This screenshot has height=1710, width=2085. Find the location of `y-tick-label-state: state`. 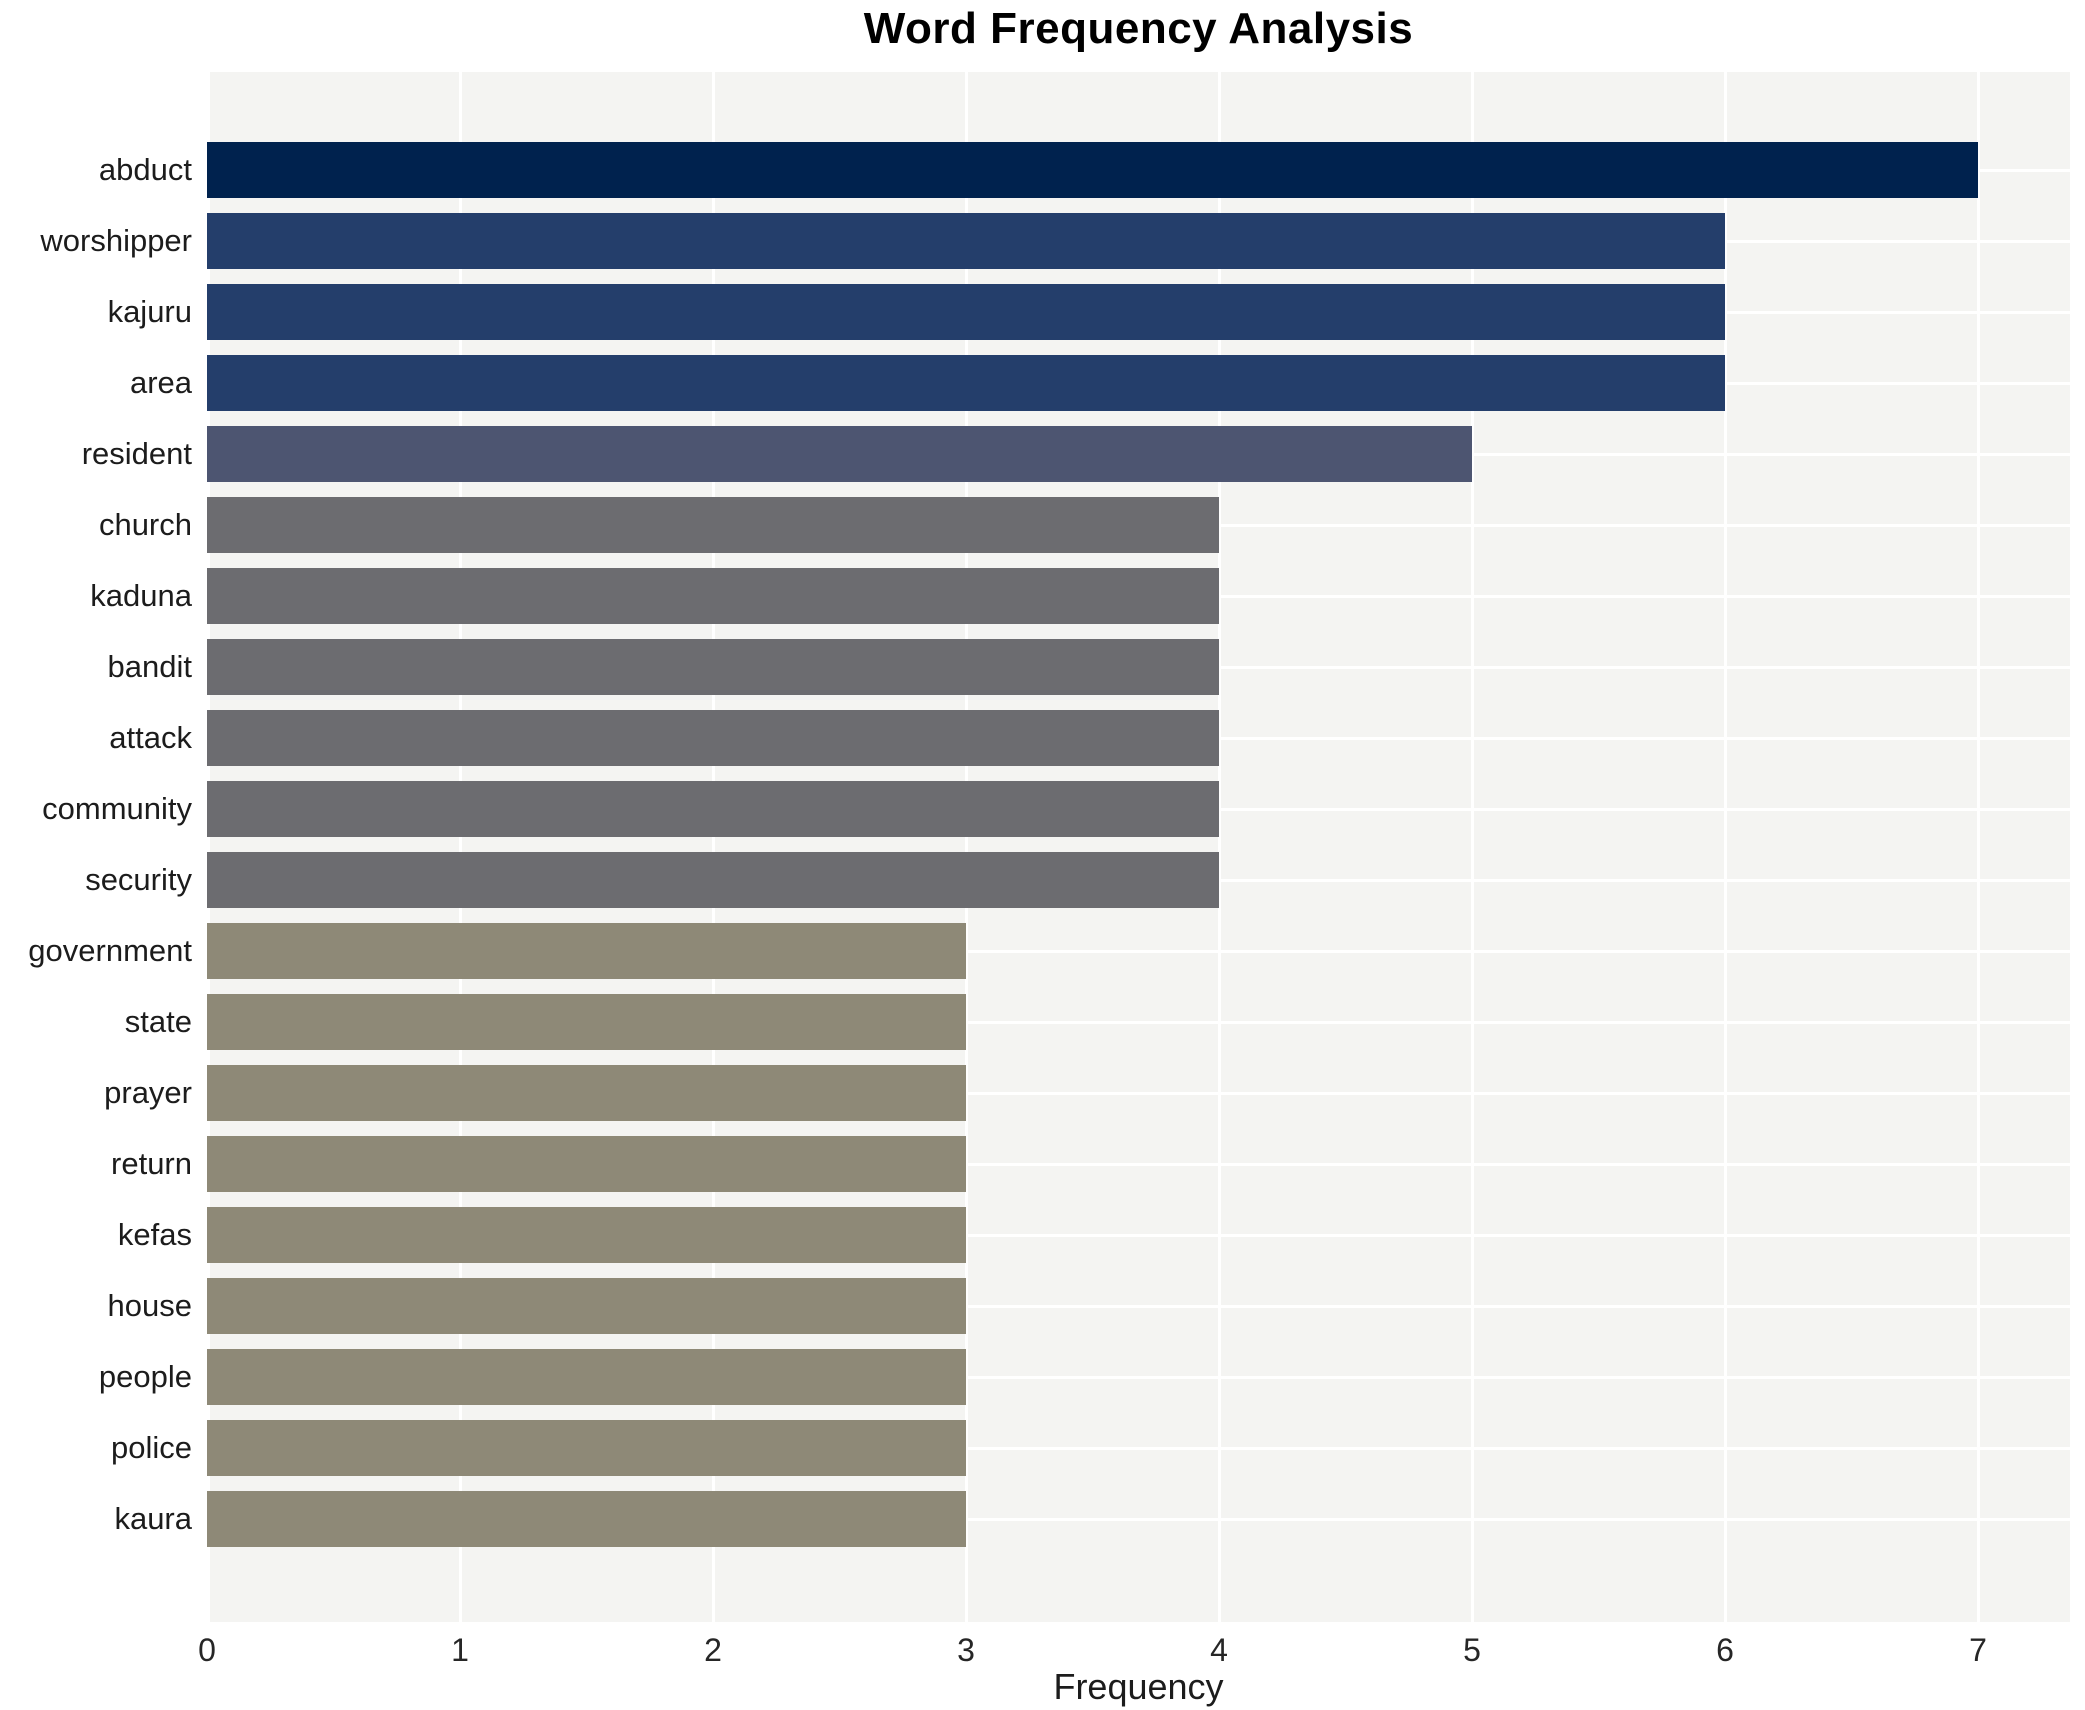

y-tick-label-state: state is located at coordinates (158, 1021).